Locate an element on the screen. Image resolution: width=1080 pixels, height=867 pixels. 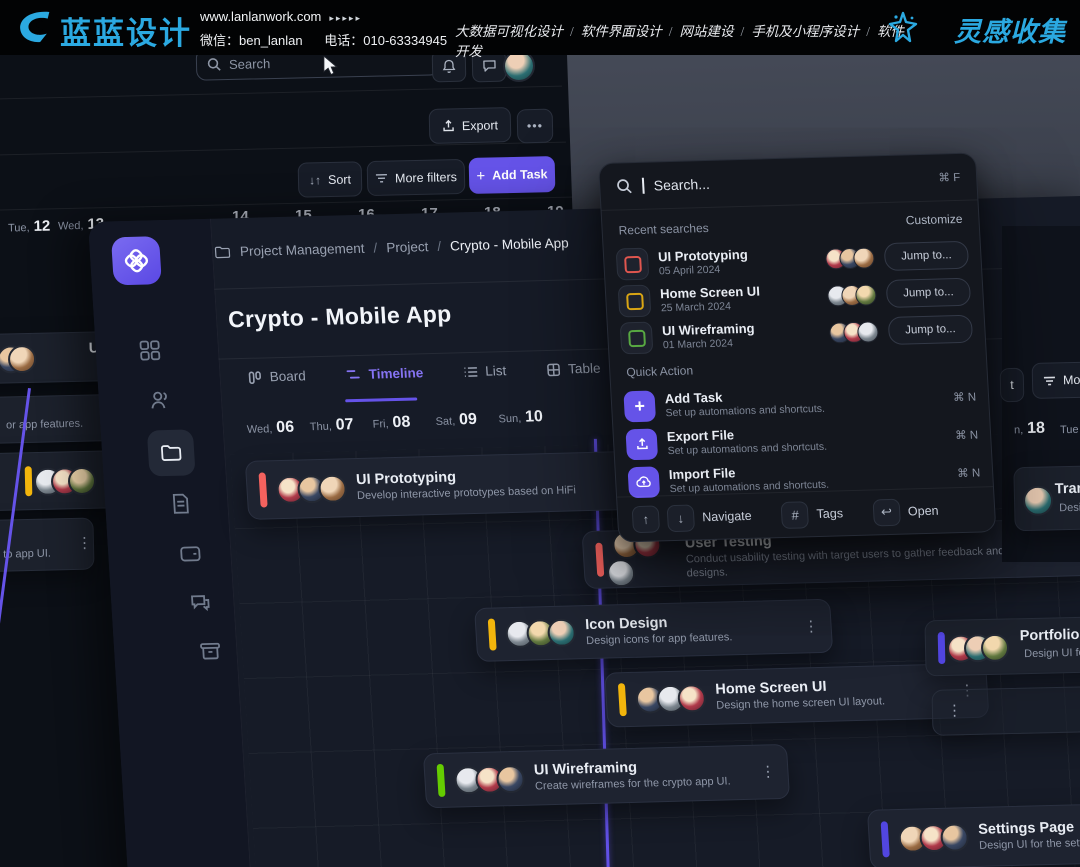
bell-icon is located at coordinates (449, 66).